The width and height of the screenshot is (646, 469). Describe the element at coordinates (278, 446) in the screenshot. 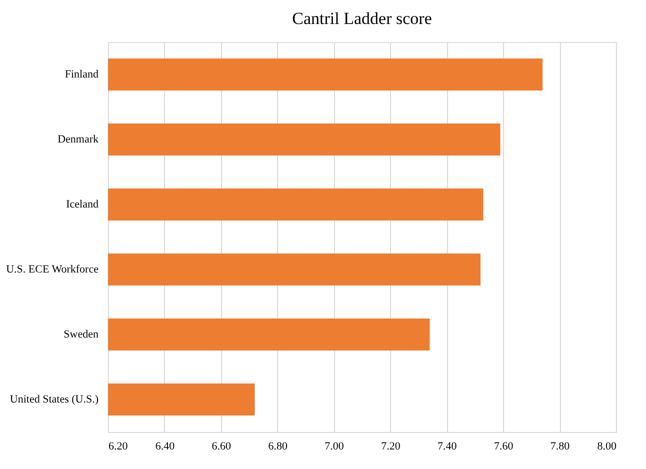

I see `x-tick-label: 6.80` at that location.